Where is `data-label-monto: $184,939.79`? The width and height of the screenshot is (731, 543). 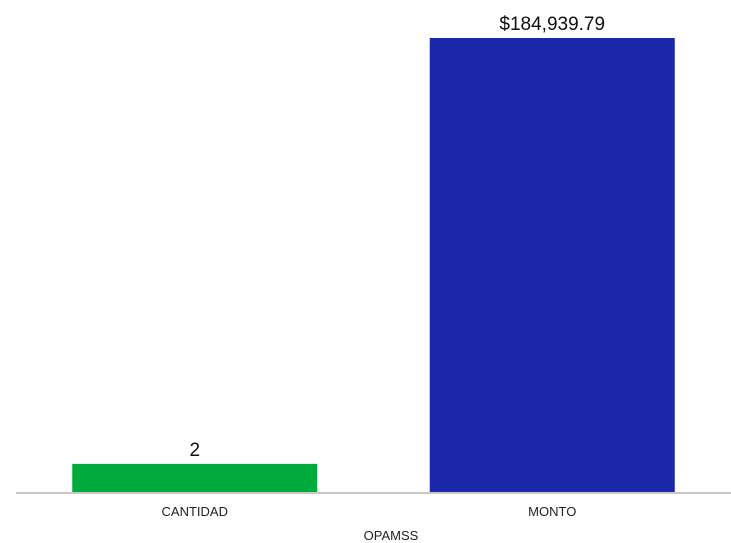
data-label-monto: $184,939.79 is located at coordinates (552, 24).